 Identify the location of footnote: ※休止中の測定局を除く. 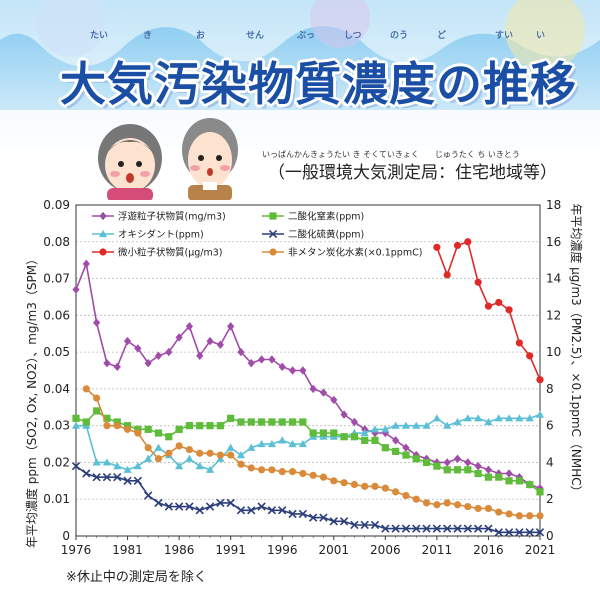
(136, 577).